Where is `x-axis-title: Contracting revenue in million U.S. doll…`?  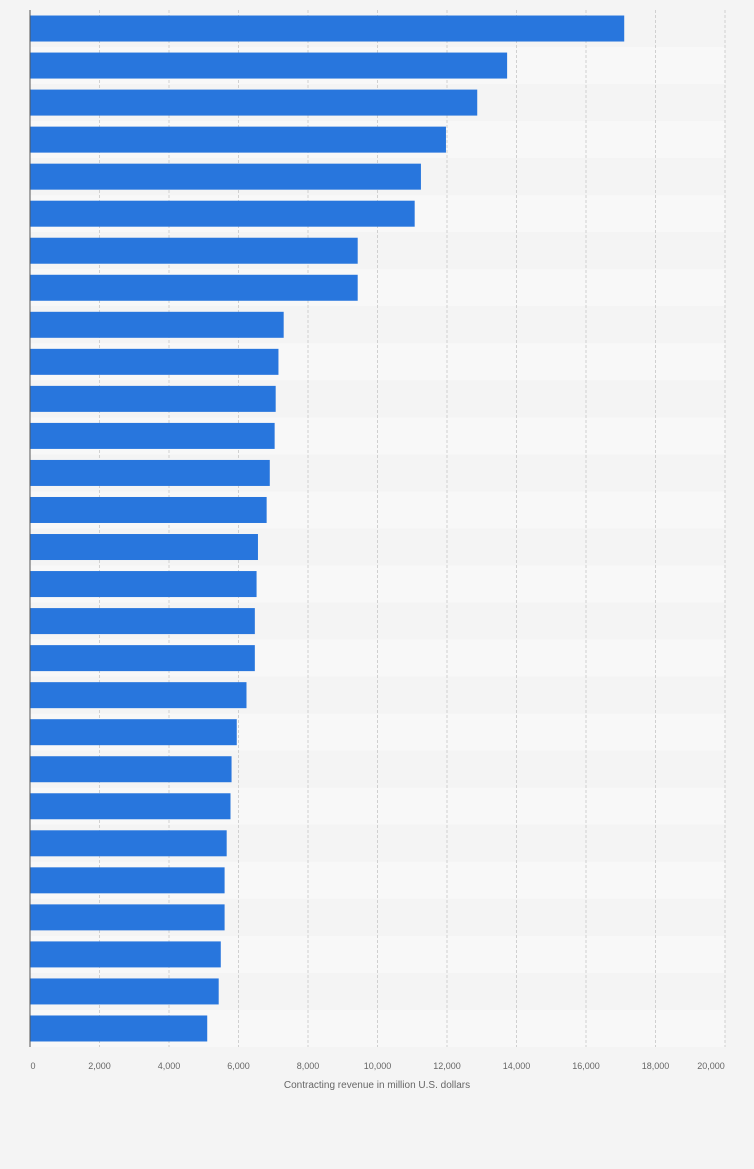 x-axis-title: Contracting revenue in million U.S. doll… is located at coordinates (377, 1085).